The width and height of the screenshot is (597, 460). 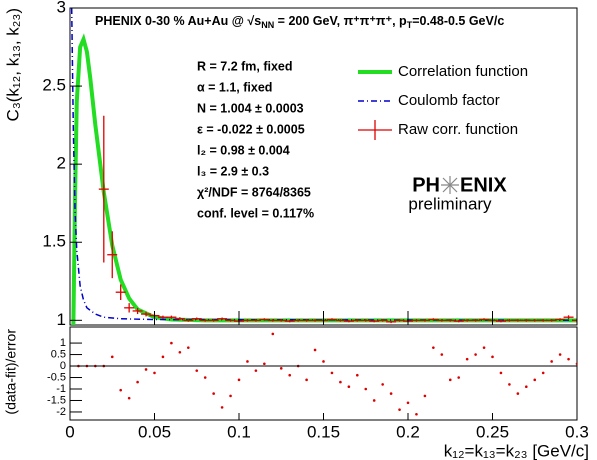 What do you see at coordinates (56, 400) in the screenshot?
I see `y-tick-label: -1.5` at bounding box center [56, 400].